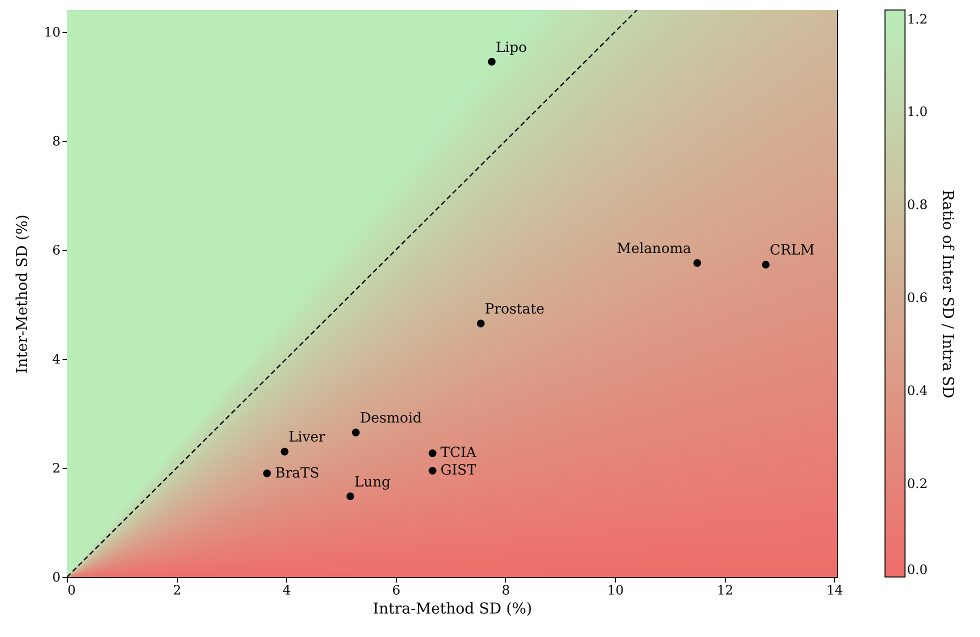 This screenshot has width=980, height=637. Describe the element at coordinates (917, 484) in the screenshot. I see `color-bar-label: 0.2` at that location.